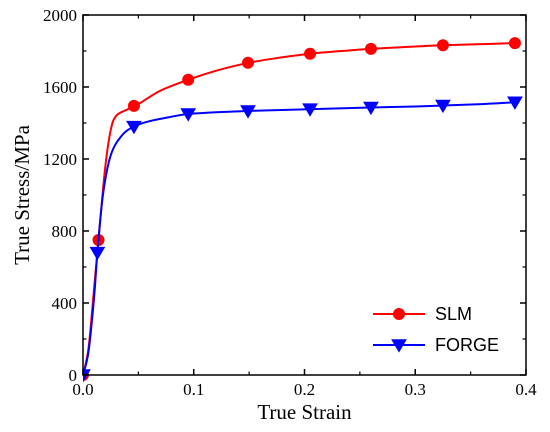  Describe the element at coordinates (60, 159) in the screenshot. I see `y-tick-label: 1200` at that location.